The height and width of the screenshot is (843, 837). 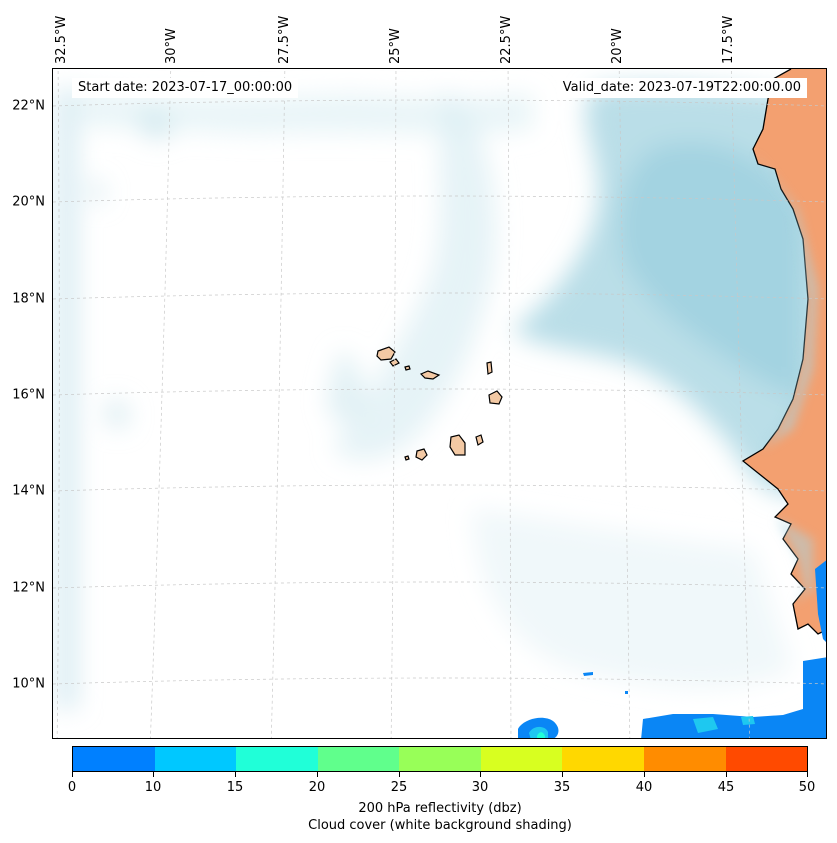 I want to click on coastal-cloud-overlay, so click(x=785, y=299).